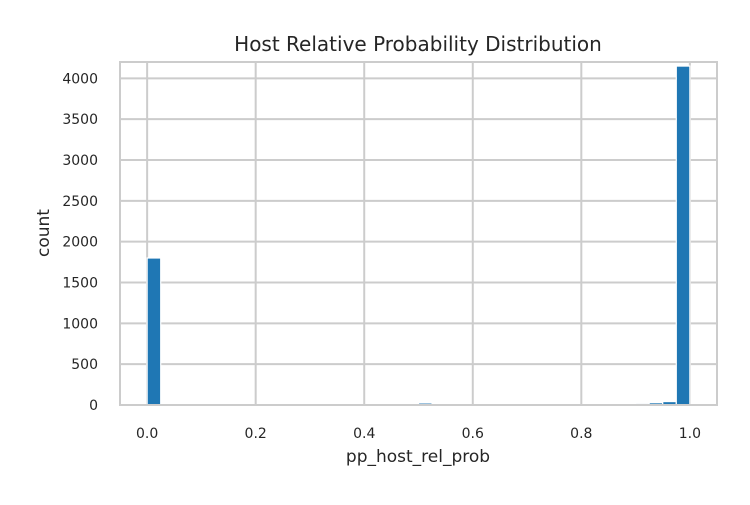 Image resolution: width=750 pixels, height=505 pixels. I want to click on y-tick-labels: 0 500 1000 1500 2000 2500 3000 3500 4000, so click(80, 242).